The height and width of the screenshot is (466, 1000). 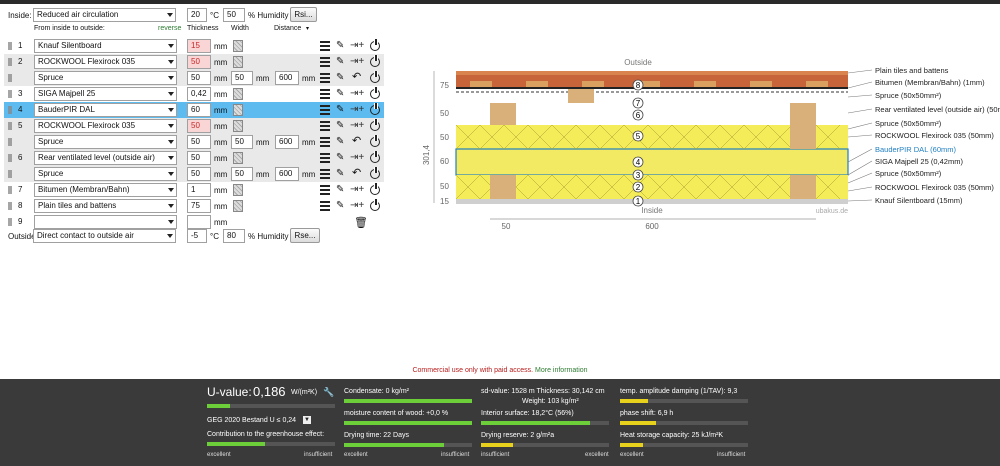 I want to click on inside-climate-select: Reduced air circulation, so click(x=104, y=15).